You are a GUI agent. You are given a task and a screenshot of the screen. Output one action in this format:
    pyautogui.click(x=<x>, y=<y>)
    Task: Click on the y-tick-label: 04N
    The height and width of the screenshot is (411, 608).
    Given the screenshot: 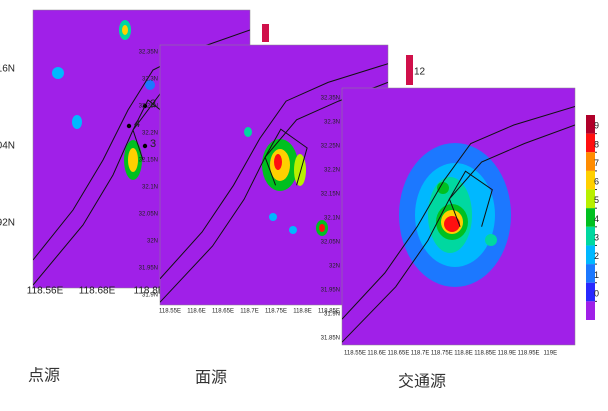 What is the action you would take?
    pyautogui.click(x=7, y=146)
    